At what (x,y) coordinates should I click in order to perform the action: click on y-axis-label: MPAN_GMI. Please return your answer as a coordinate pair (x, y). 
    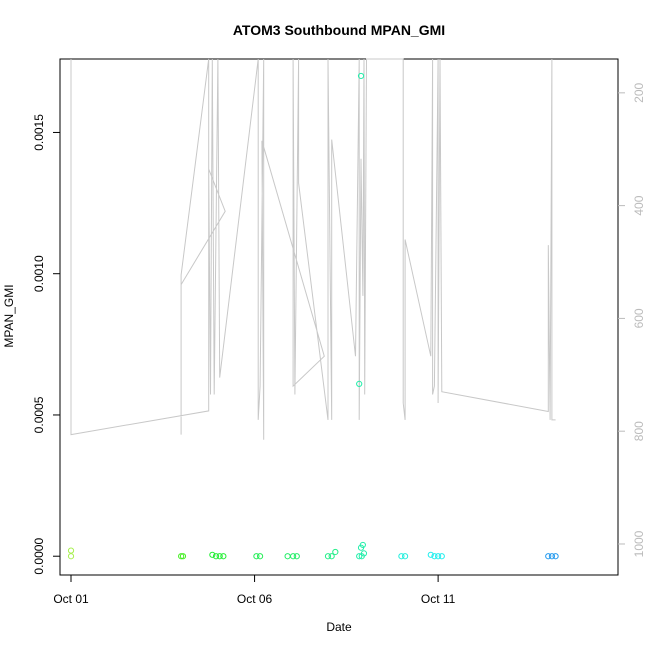
    Looking at the image, I should click on (9, 315).